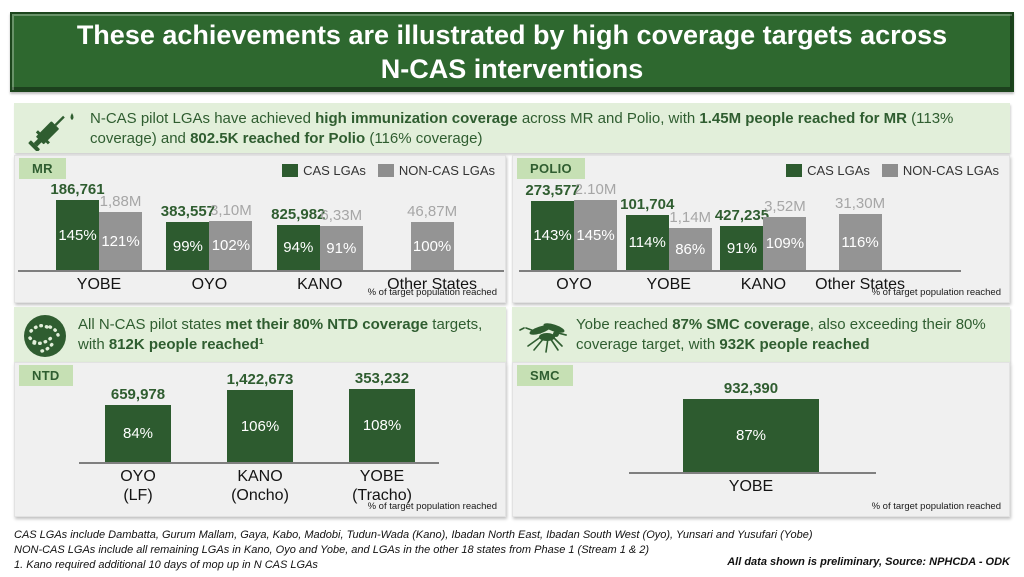  I want to click on polio-badge: POLIO, so click(551, 168).